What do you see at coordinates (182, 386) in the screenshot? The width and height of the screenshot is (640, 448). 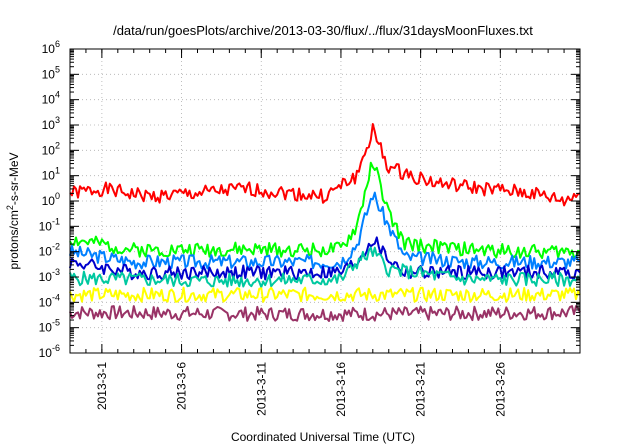 I see `x-tick-label: 2013-3-6` at bounding box center [182, 386].